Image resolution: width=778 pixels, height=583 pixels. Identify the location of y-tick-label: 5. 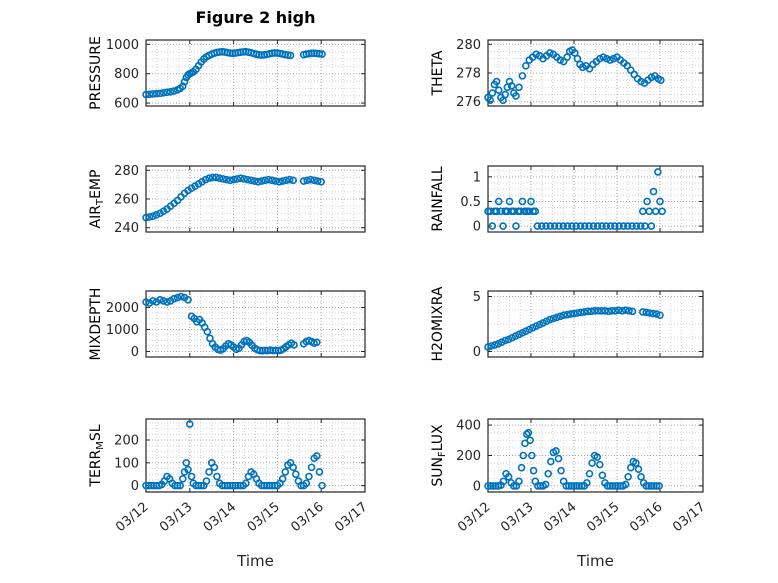
(477, 297).